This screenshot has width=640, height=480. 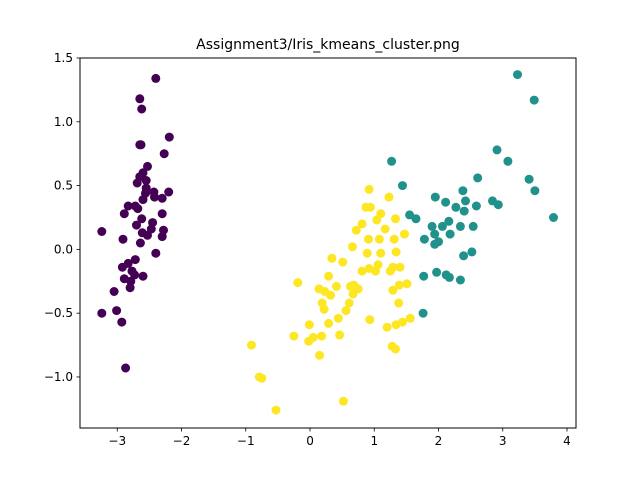 I want to click on chart-title: Assignment3/Iris_kmeans_cluster.png, so click(x=328, y=45).